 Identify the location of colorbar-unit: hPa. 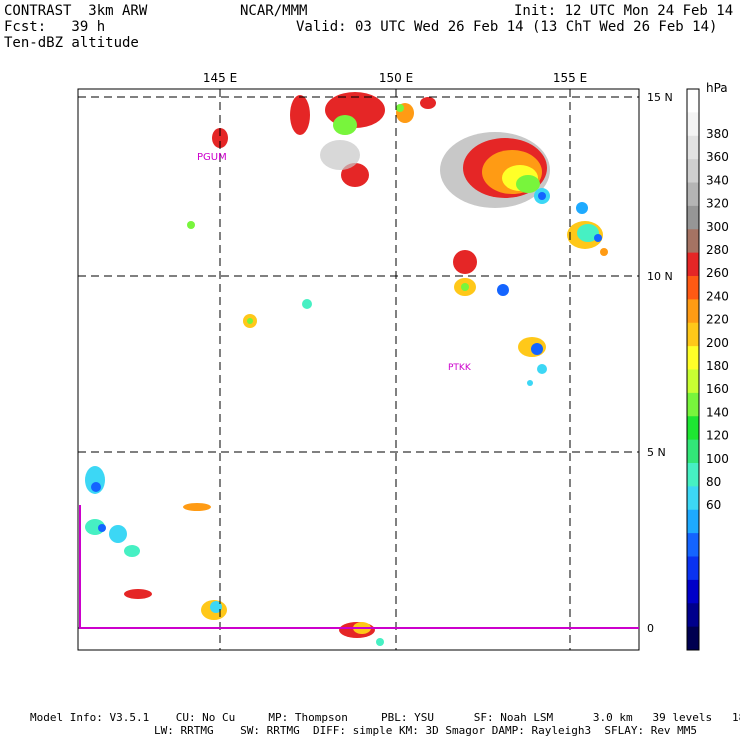
(717, 88).